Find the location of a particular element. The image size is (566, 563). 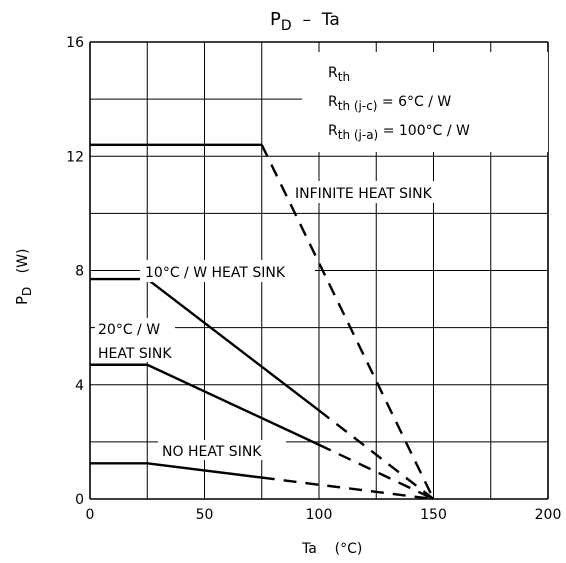

rth-title: Rth is located at coordinates (339, 74).